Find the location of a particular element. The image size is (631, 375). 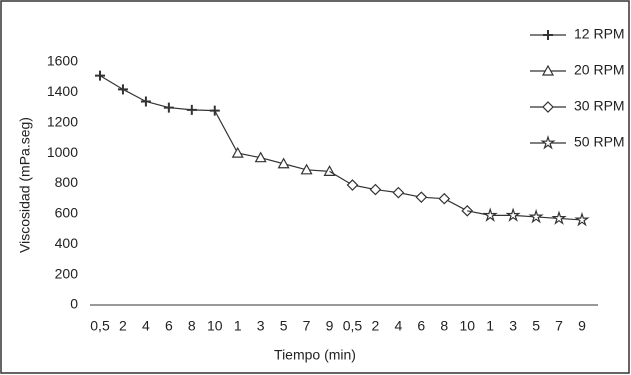

legend-label: 30 RPM is located at coordinates (599, 106).